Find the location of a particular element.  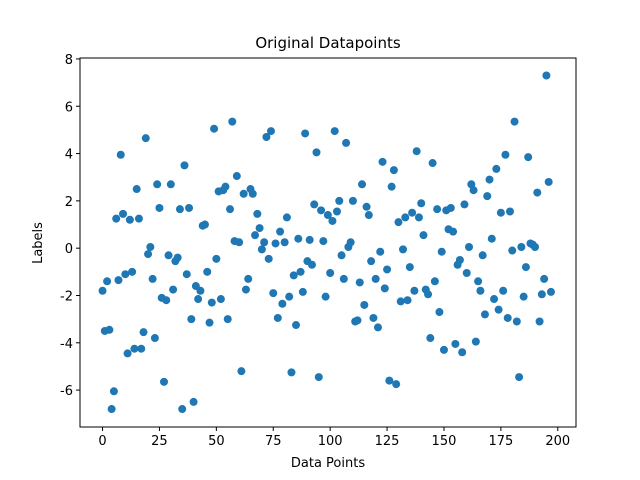

x-tick-label: 75 is located at coordinates (273, 441).